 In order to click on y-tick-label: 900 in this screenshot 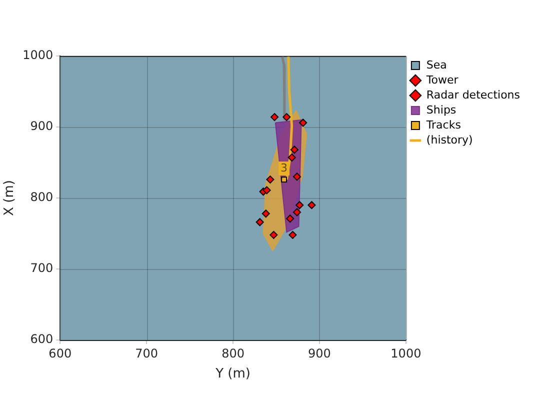, I will do `click(42, 126)`.